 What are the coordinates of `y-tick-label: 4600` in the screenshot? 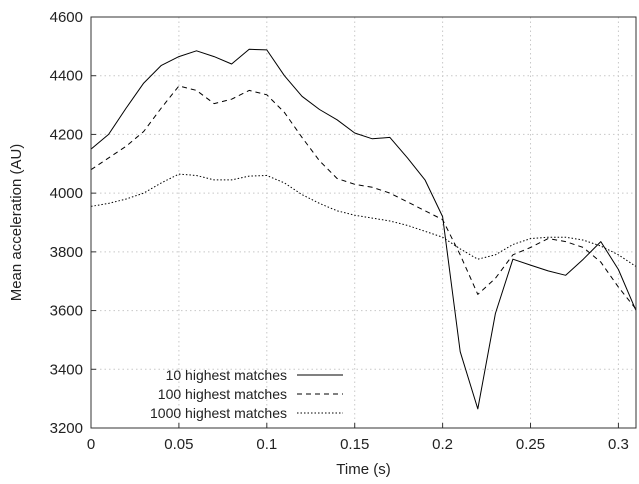 It's located at (66, 17).